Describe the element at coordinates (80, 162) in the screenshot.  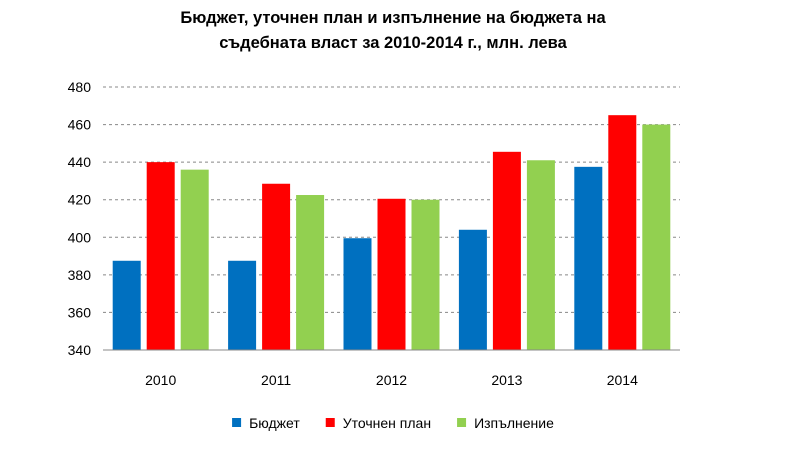
I see `y-tick-label: 440` at that location.